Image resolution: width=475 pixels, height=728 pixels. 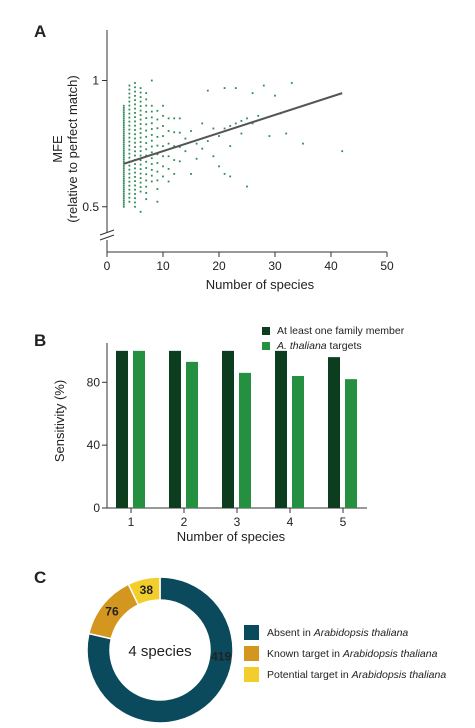 What do you see at coordinates (290, 632) in the screenshot?
I see `legend-label-absent-prefix: Absent in` at bounding box center [290, 632].